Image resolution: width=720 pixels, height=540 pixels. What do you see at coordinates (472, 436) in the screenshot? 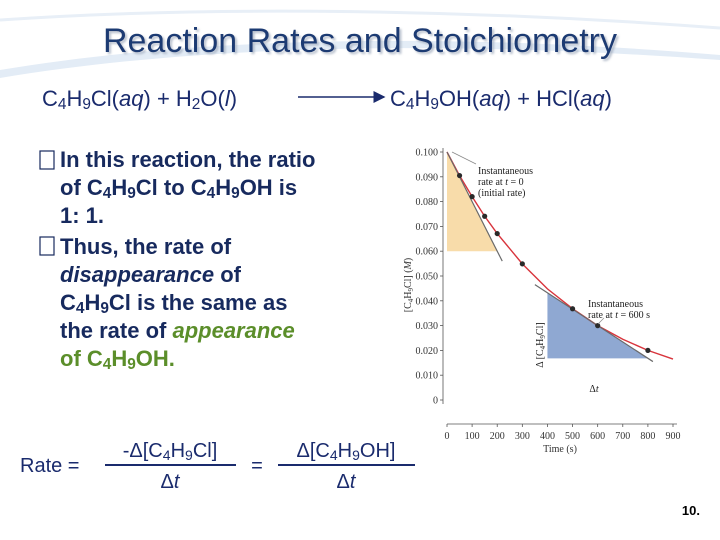
I see `x-tick-label: 100` at bounding box center [472, 436].